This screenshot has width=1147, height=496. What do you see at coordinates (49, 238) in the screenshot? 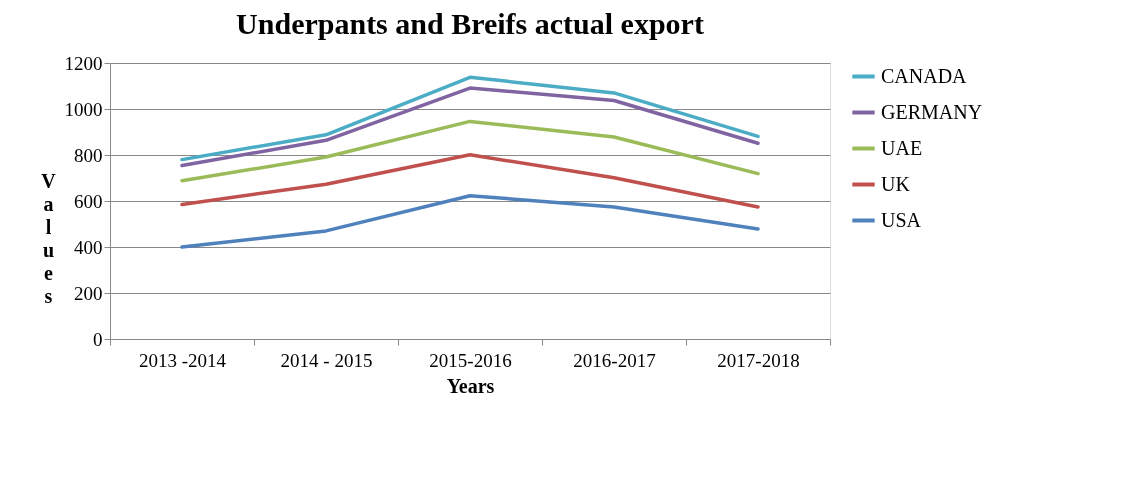
I see `y-axis-title: Values` at bounding box center [49, 238].